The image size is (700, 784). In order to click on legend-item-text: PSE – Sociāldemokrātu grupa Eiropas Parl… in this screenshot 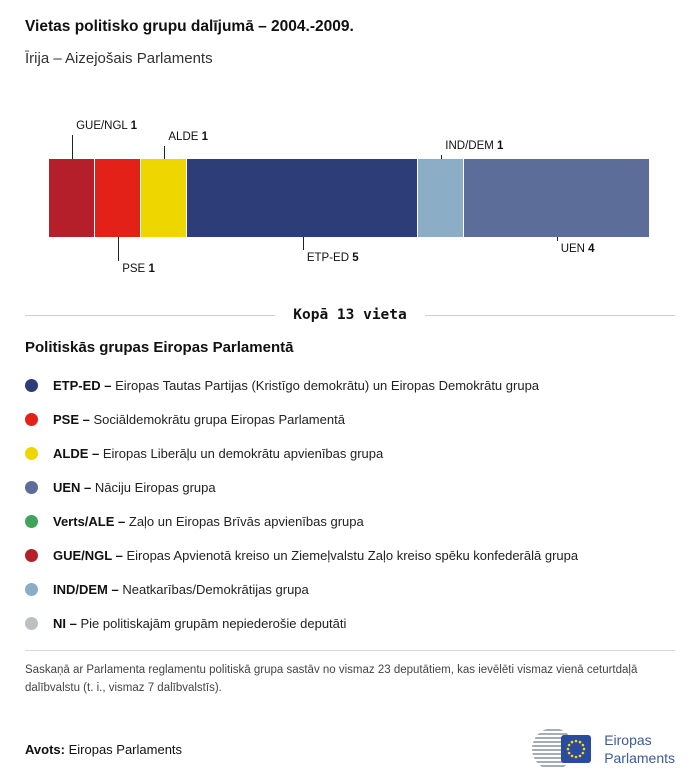, I will do `click(199, 419)`.